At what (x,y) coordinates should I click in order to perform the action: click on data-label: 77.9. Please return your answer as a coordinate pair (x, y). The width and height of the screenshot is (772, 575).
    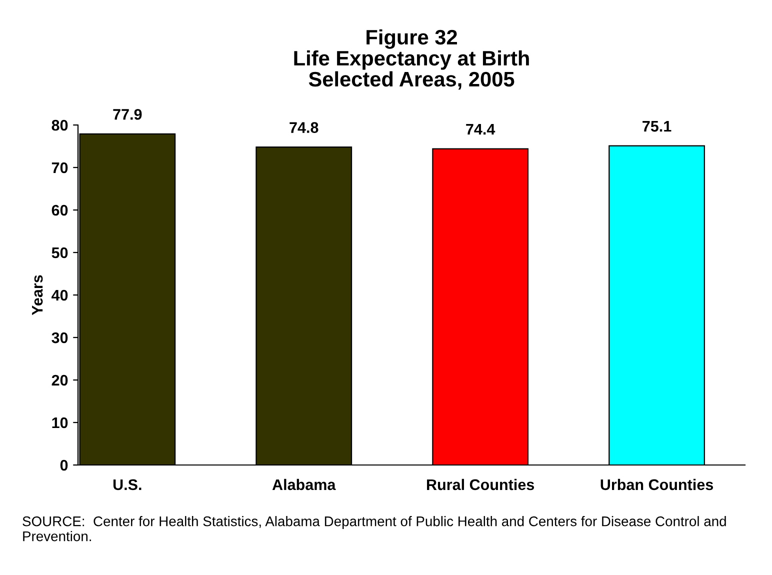
    Looking at the image, I should click on (127, 114).